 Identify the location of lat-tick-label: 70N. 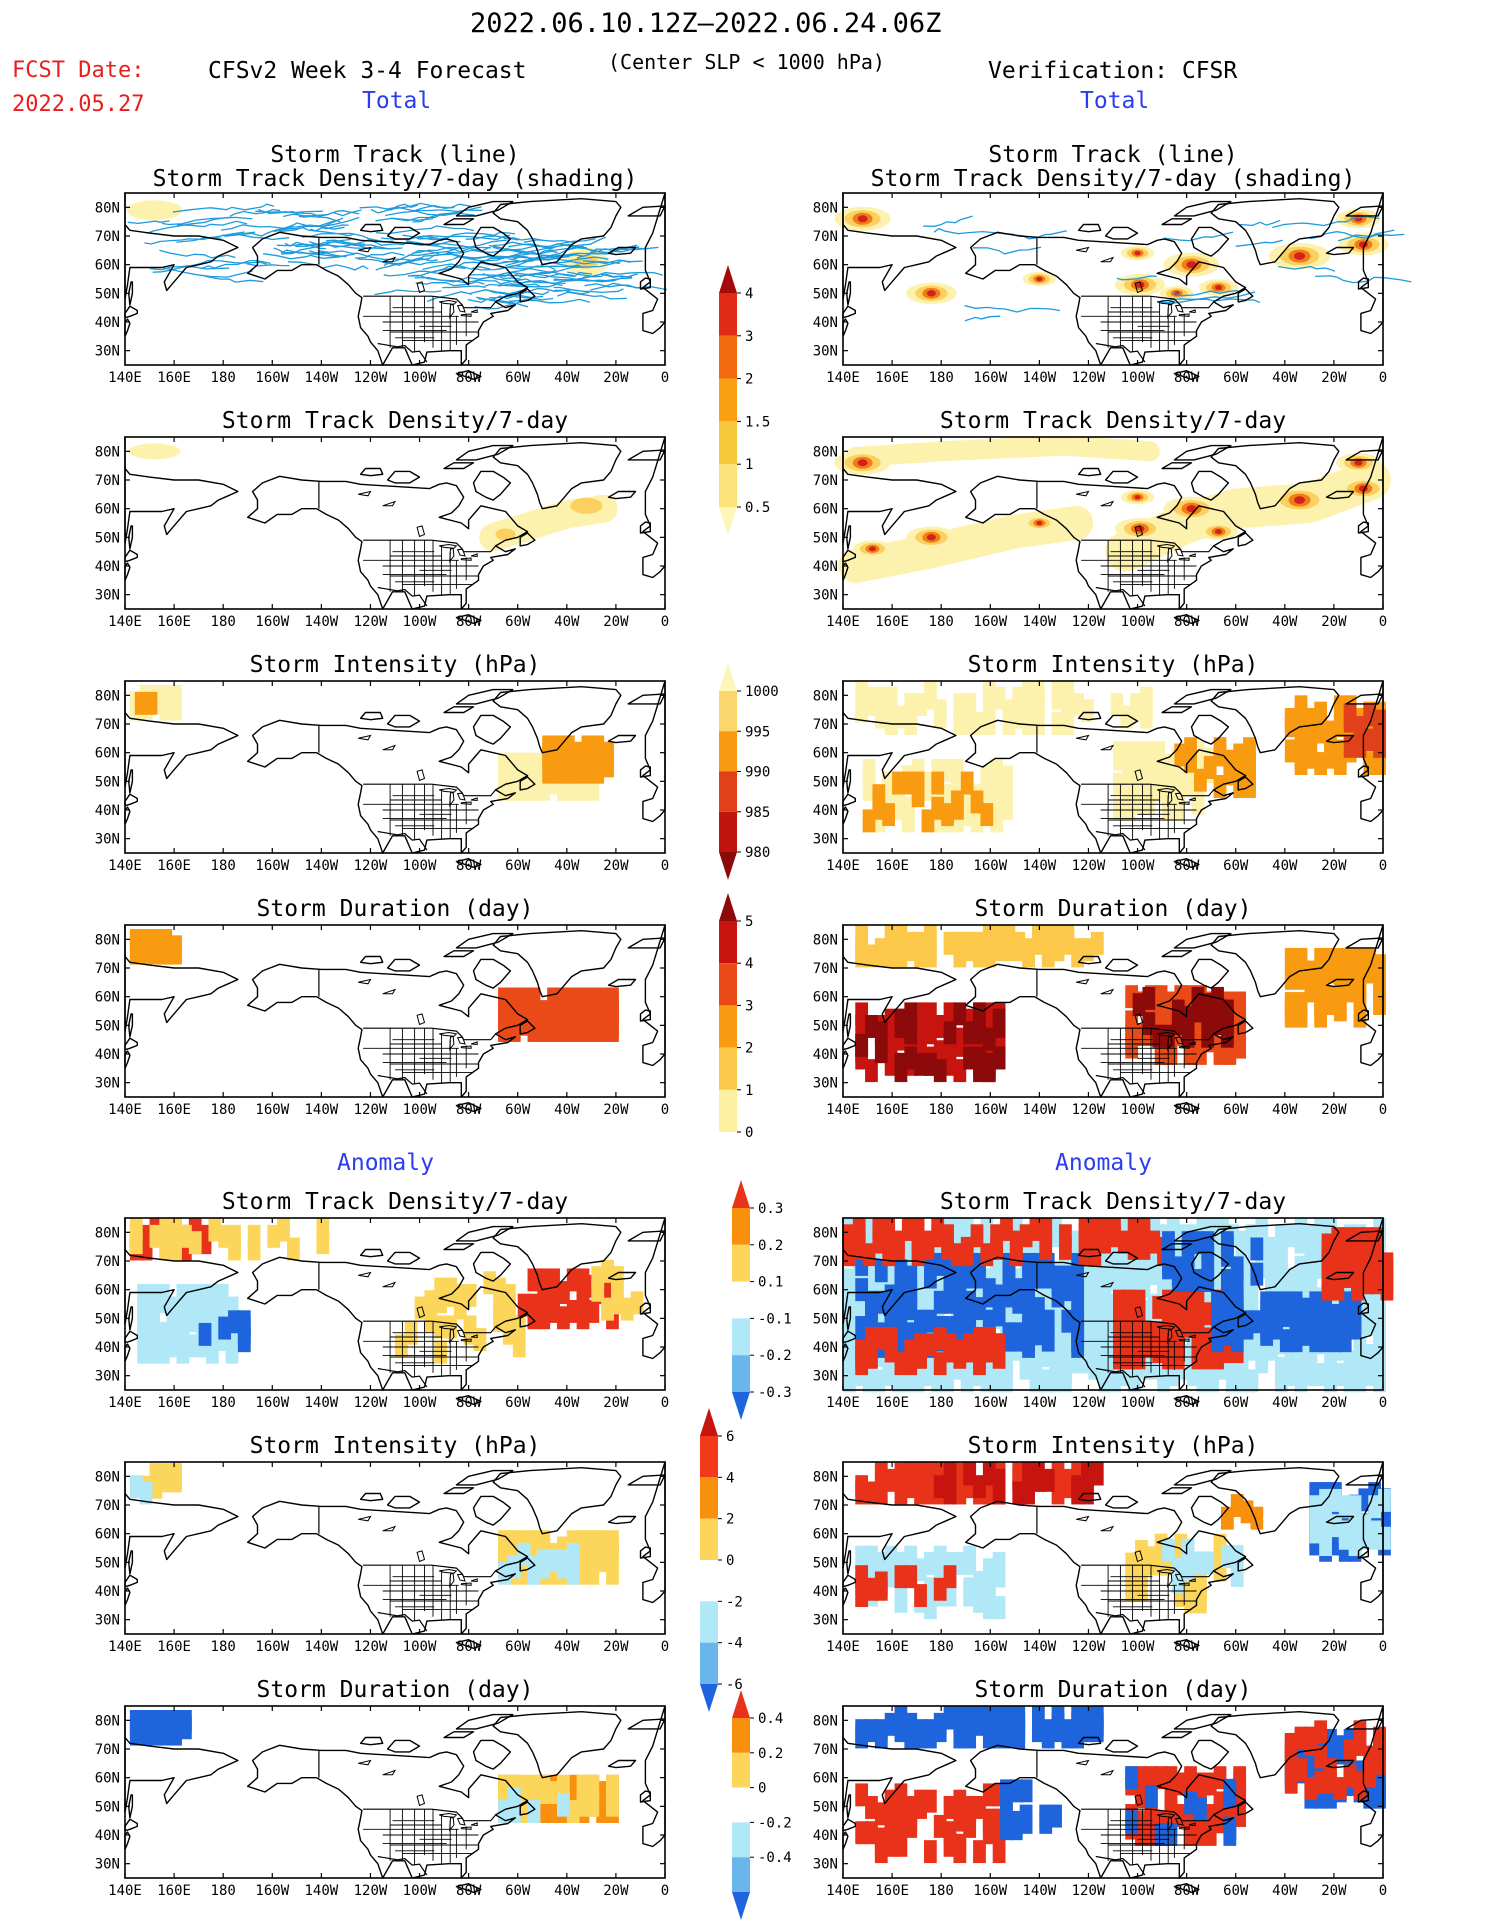
(825, 1750).